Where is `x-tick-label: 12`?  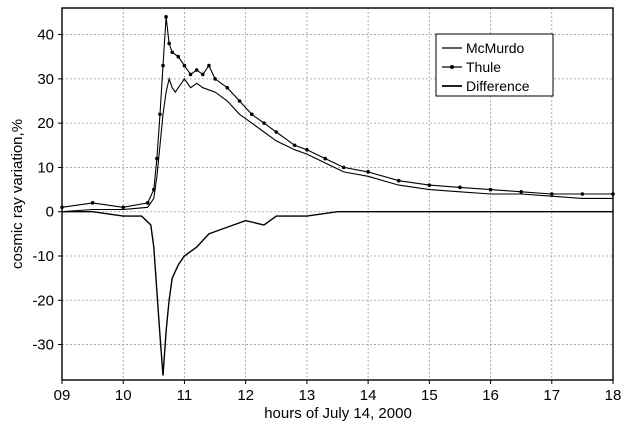
x-tick-label: 12 is located at coordinates (245, 395).